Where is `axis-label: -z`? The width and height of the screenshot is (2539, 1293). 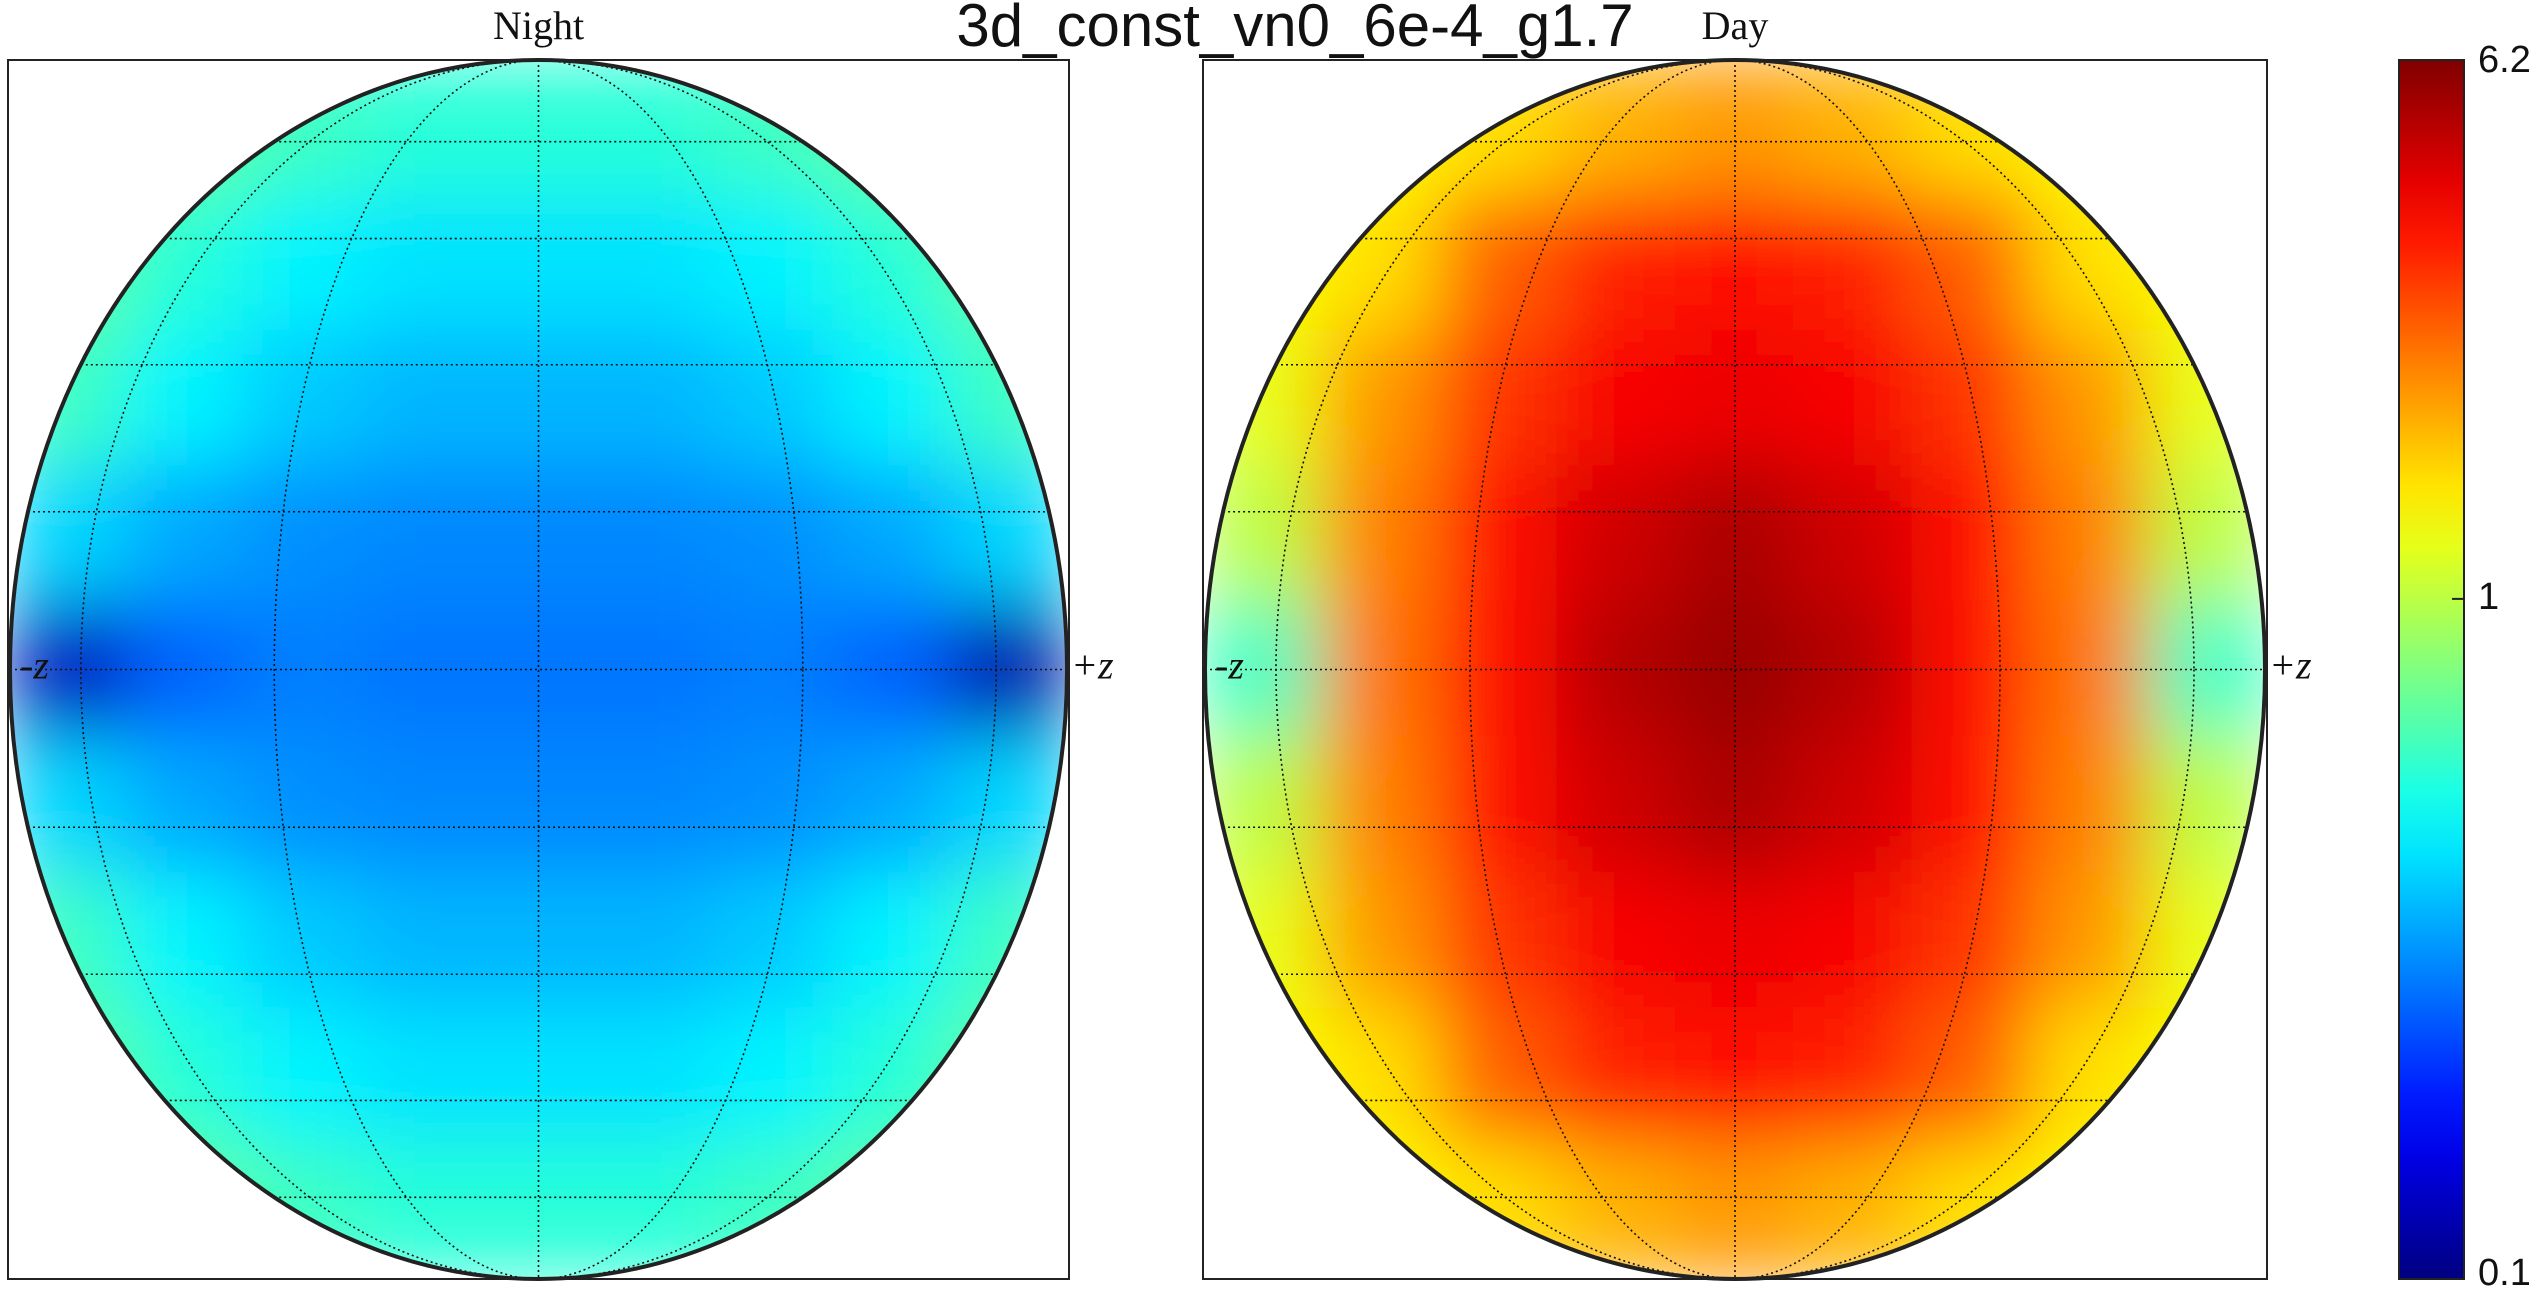 axis-label: -z is located at coordinates (1229, 665).